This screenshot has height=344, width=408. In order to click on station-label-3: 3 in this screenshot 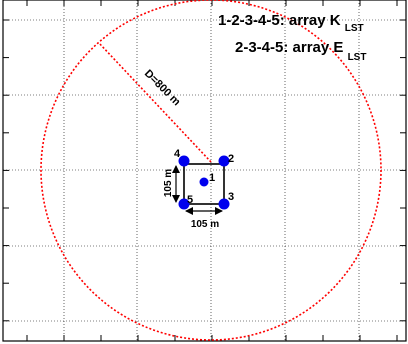, I will do `click(231, 197)`.